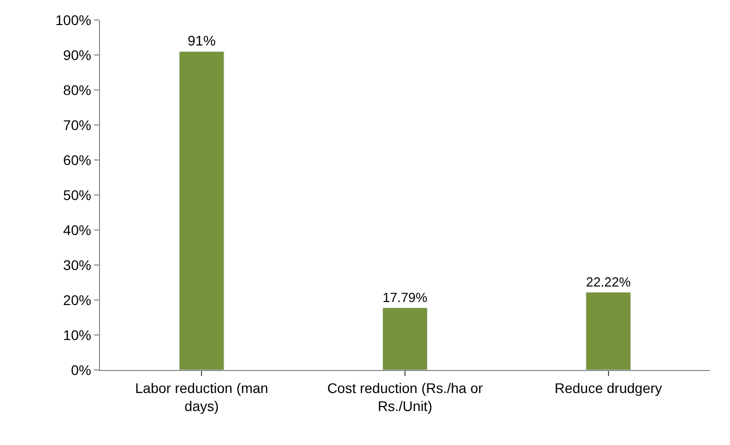 Image resolution: width=730 pixels, height=445 pixels. What do you see at coordinates (77, 334) in the screenshot?
I see `y-tick-label: 10%` at bounding box center [77, 334].